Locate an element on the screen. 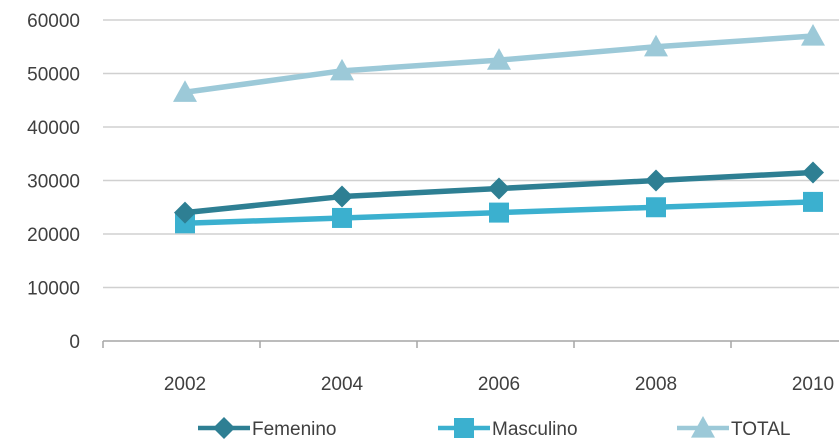 The height and width of the screenshot is (439, 839). legend-item-masculino: Masculino is located at coordinates (508, 428).